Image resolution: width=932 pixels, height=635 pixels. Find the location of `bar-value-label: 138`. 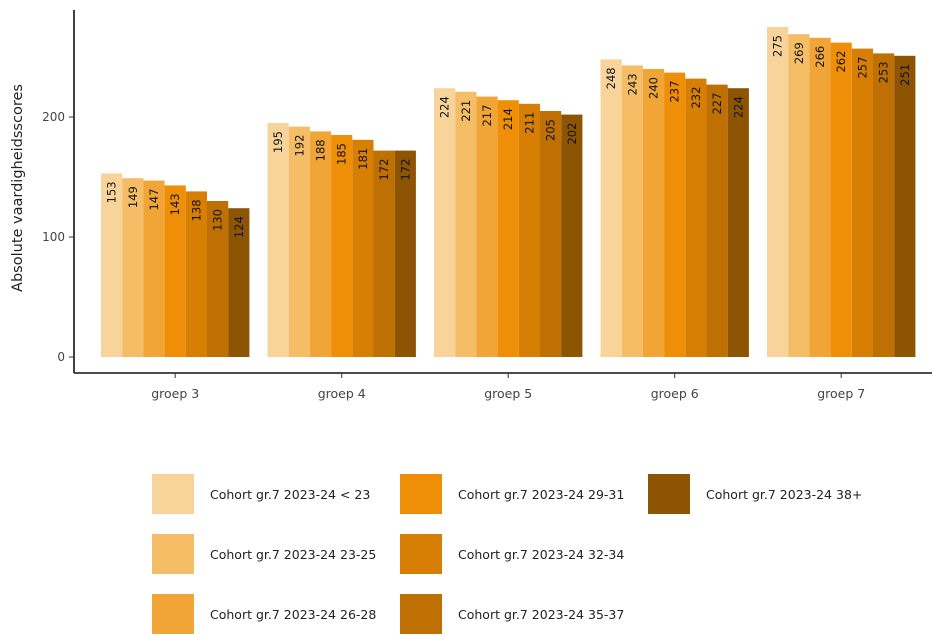

bar-value-label: 138 is located at coordinates (196, 210).